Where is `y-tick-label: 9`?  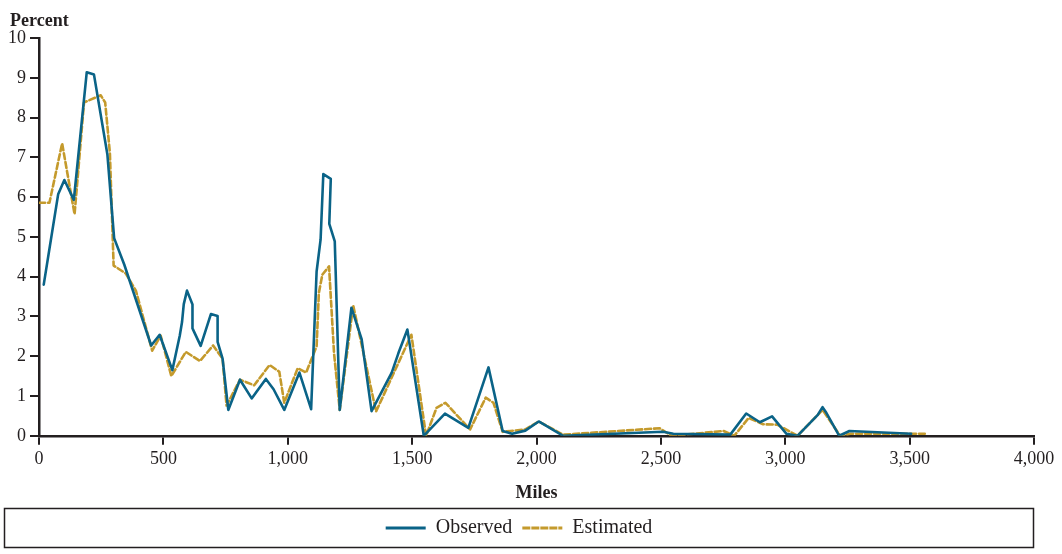
y-tick-label: 9 is located at coordinates (21, 76).